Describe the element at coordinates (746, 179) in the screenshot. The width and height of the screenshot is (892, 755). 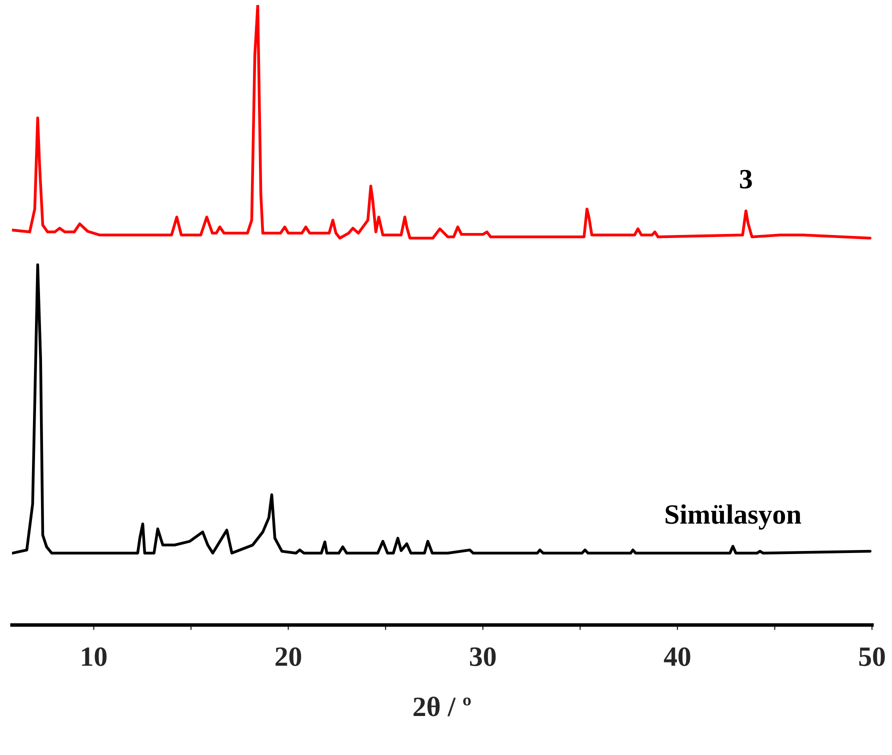
I see `series-label: 3` at that location.